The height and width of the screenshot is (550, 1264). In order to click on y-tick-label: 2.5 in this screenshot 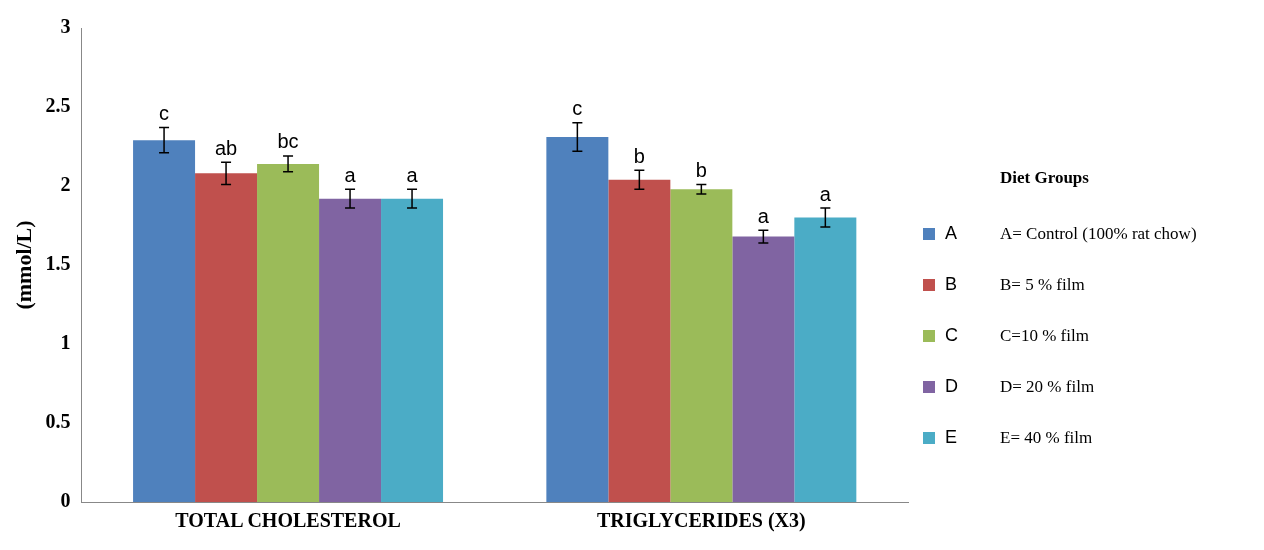, I will do `click(58, 105)`.